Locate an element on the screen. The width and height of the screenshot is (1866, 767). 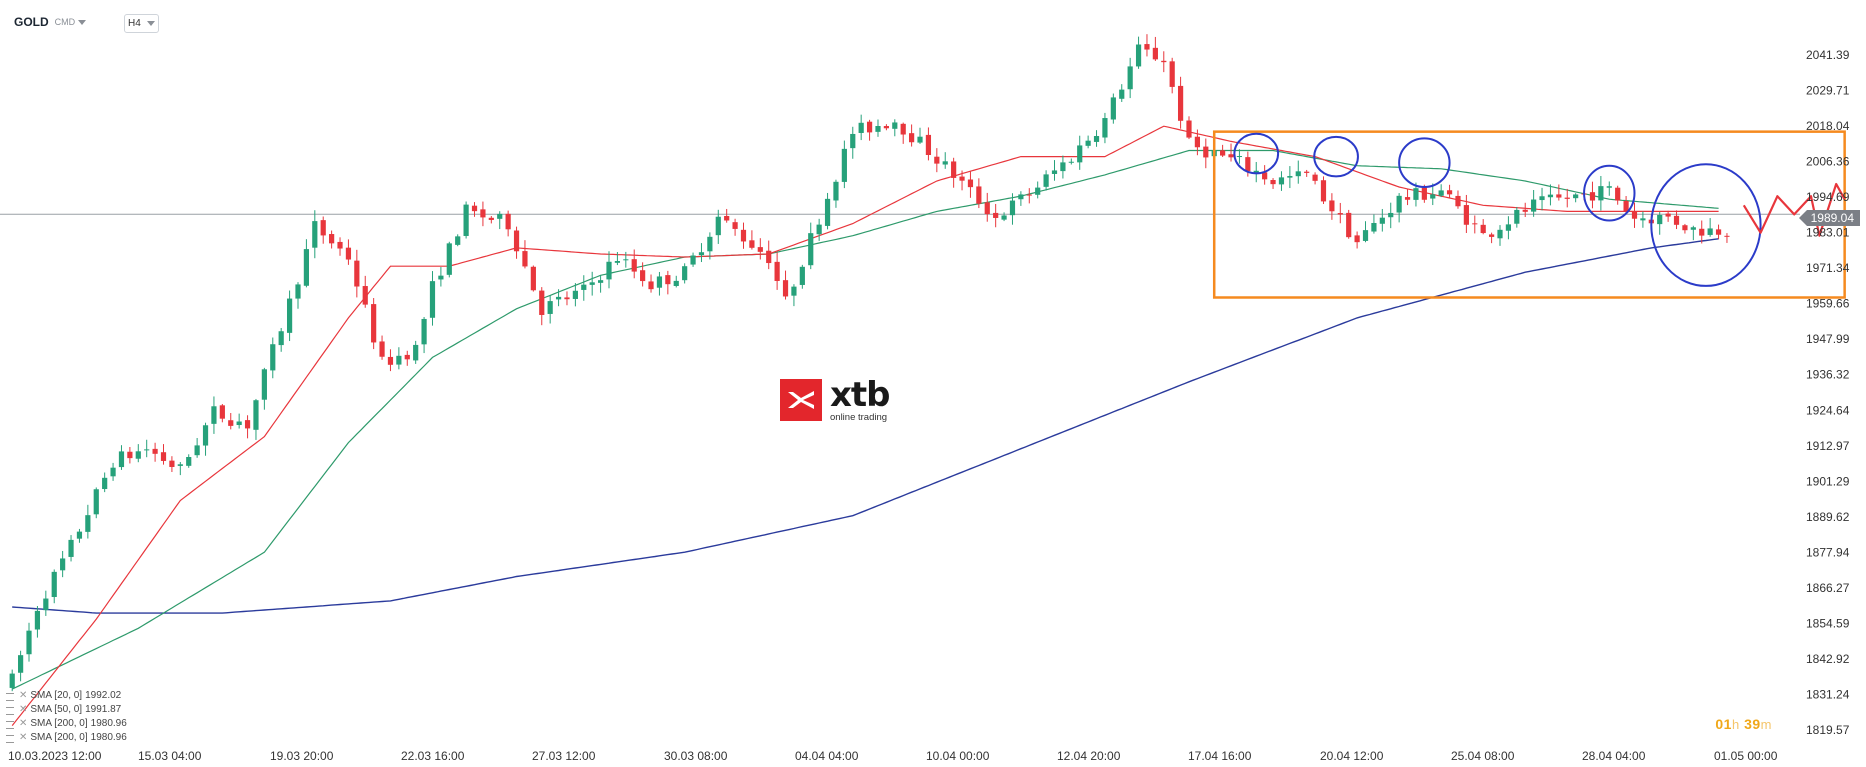
y-tick-label: 2006.36 is located at coordinates (1828, 162).